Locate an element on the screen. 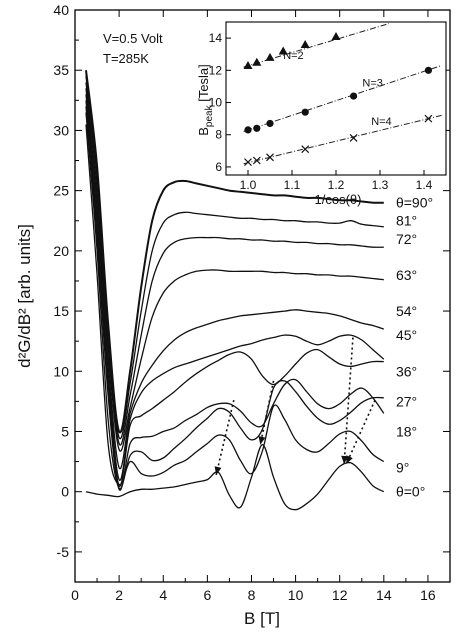  main-x-tick-label: 16 is located at coordinates (428, 595).